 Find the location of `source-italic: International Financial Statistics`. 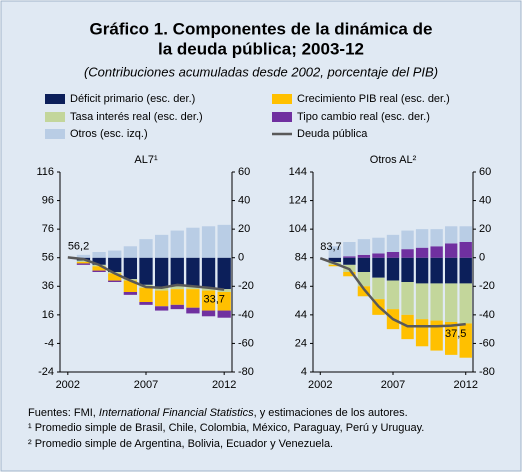

source-italic: International Financial Statistics is located at coordinates (176, 413).